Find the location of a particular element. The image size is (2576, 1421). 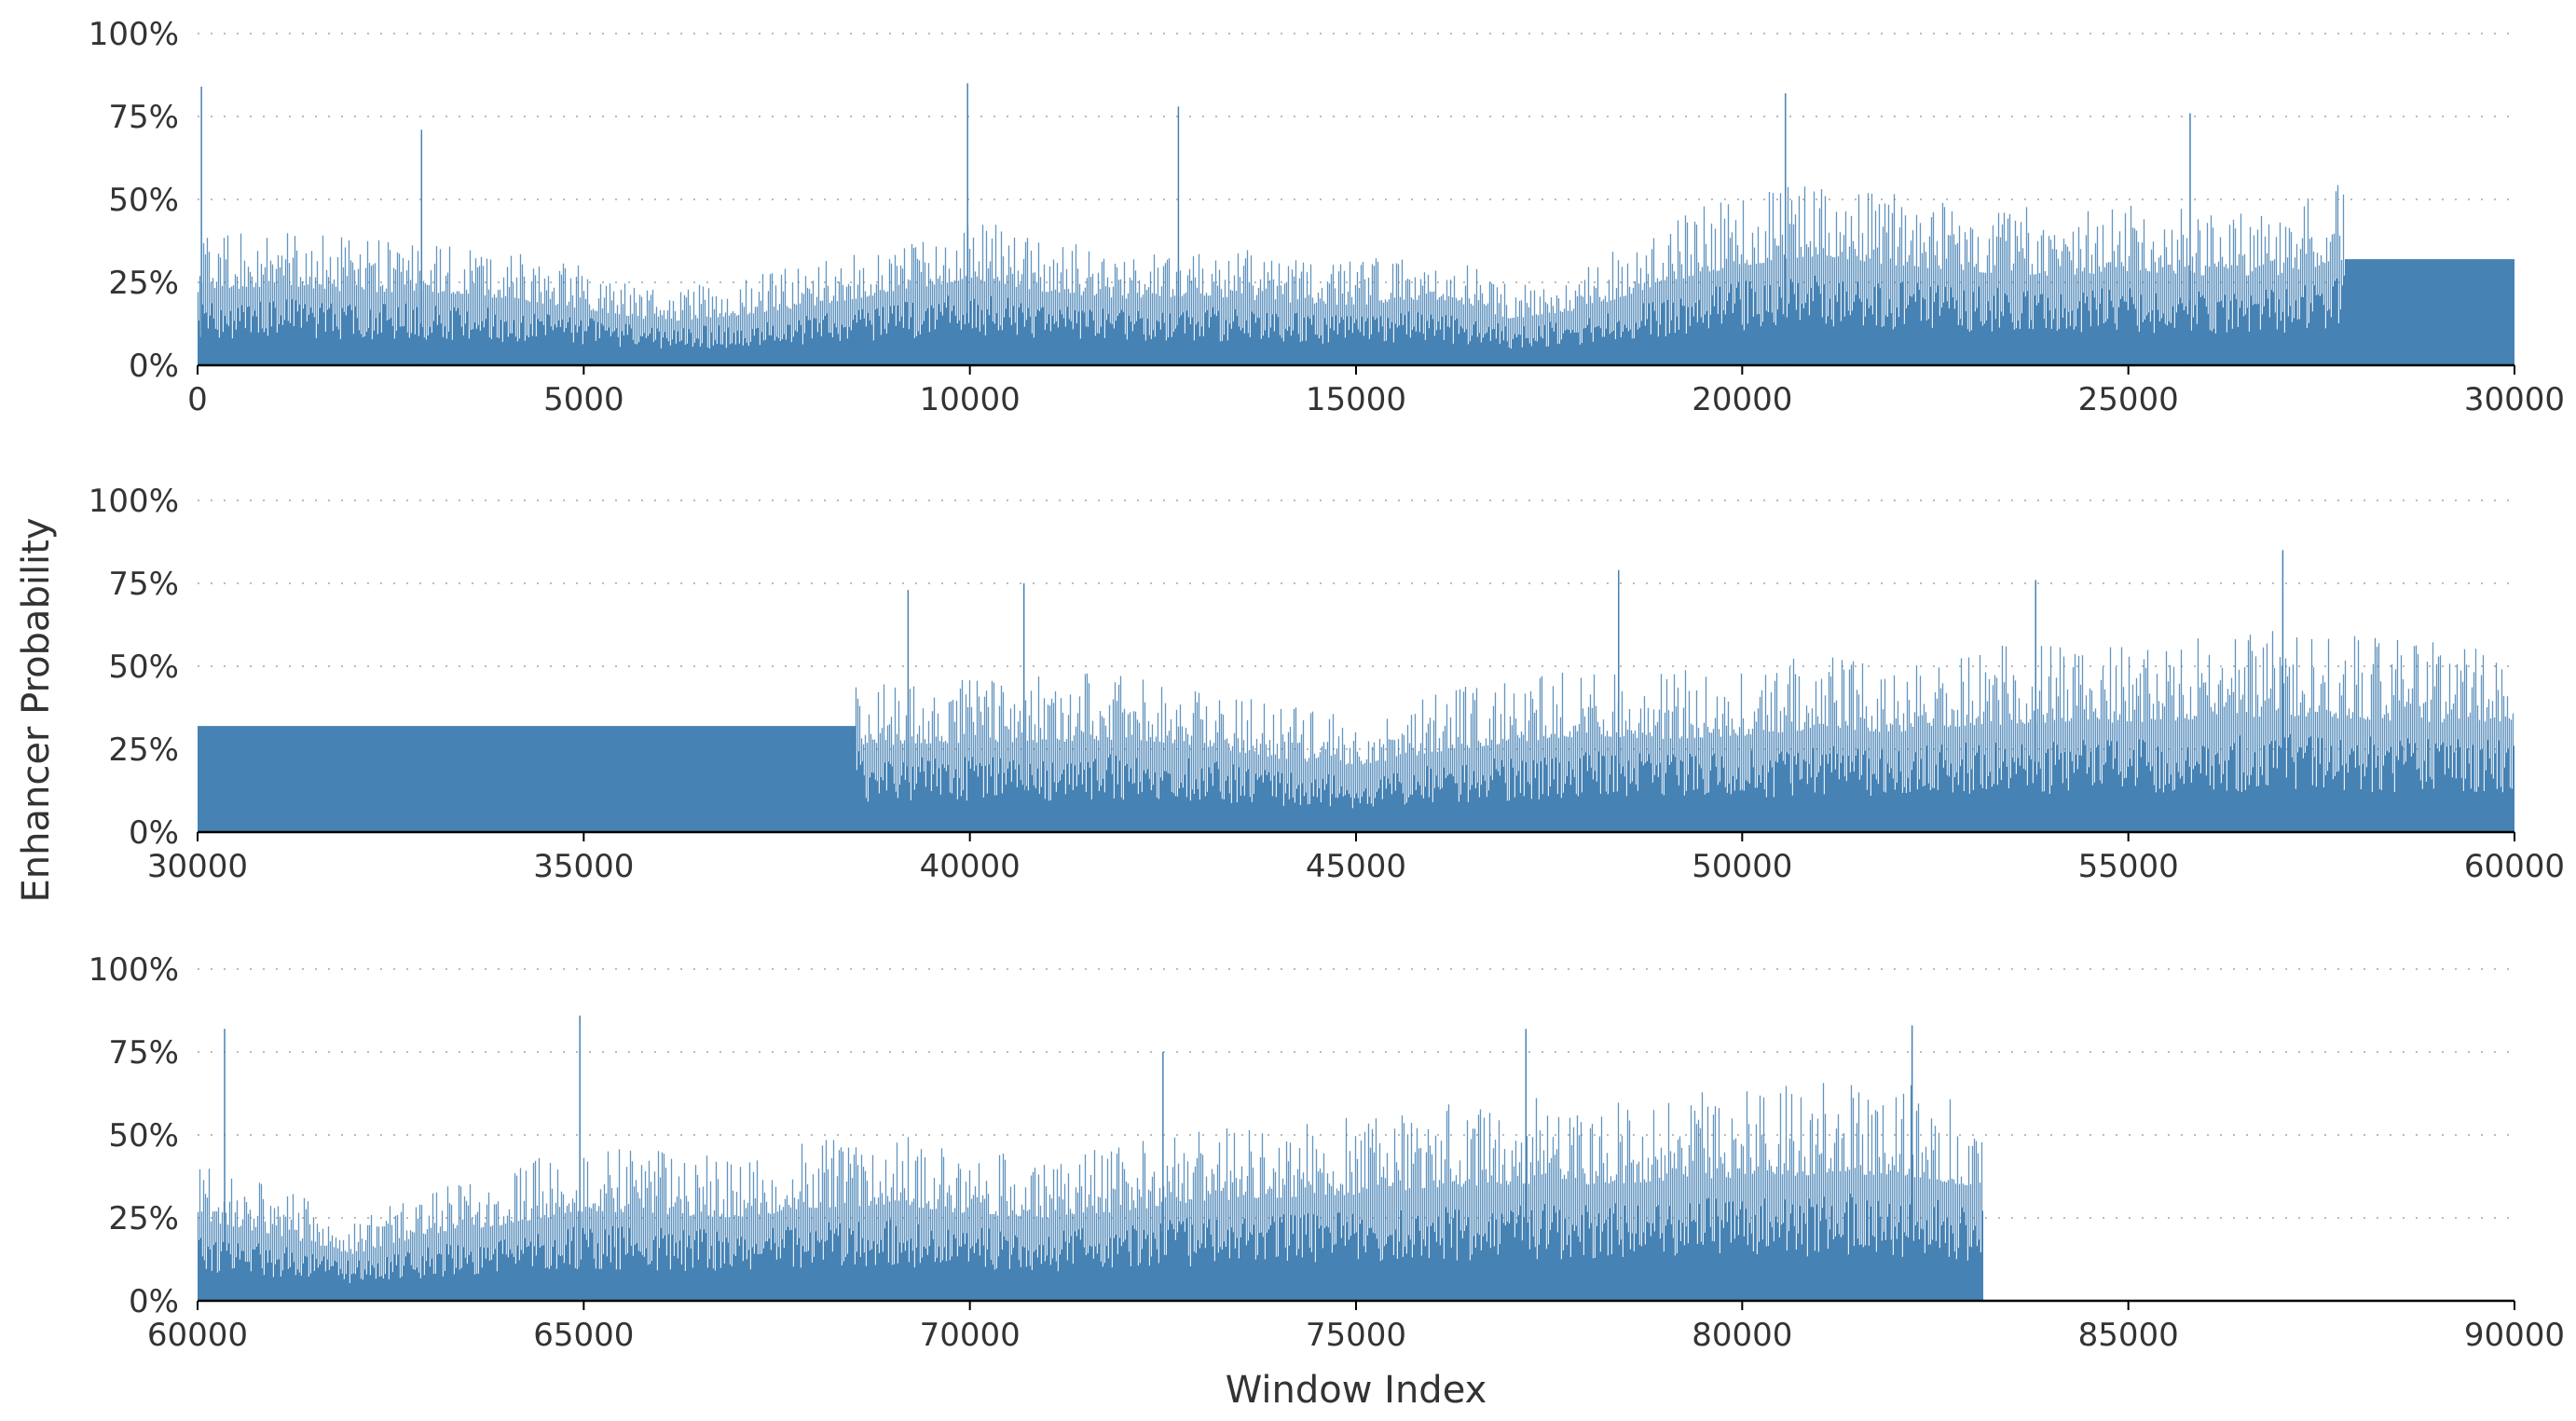

x-tick-label: 85000 is located at coordinates (2128, 1335).